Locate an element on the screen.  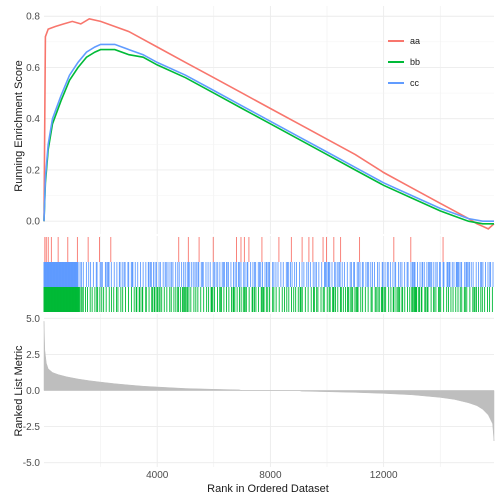
y-tick-label: 0.6 is located at coordinates (33, 68).